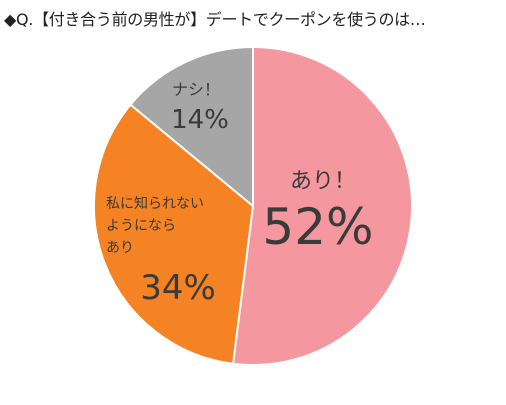 Image resolution: width=506 pixels, height=405 pixels. I want to click on slice-label-secret-line1: 私に知られない, so click(155, 203).